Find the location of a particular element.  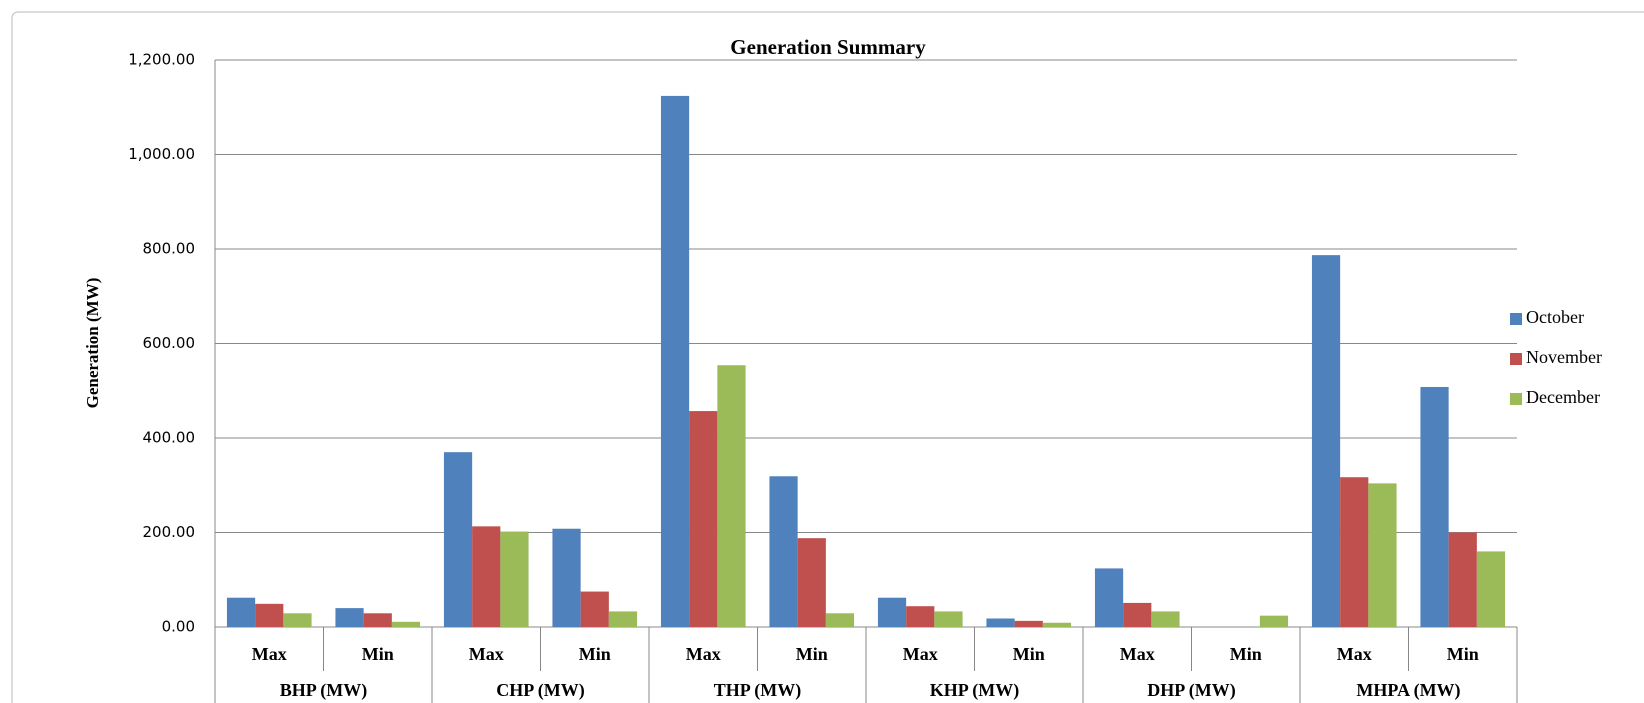

legend-label: December is located at coordinates (1563, 397).